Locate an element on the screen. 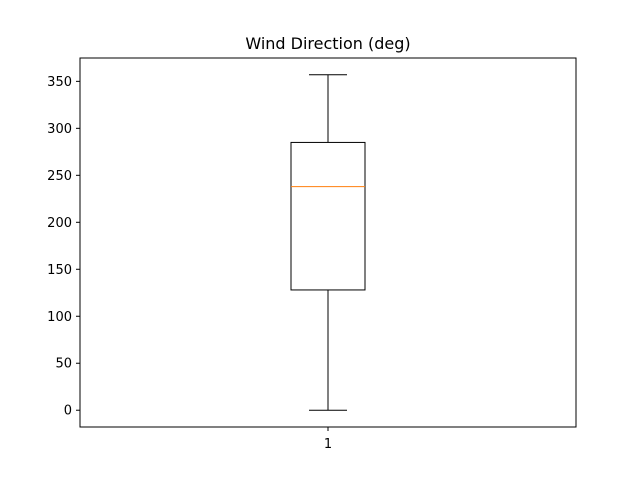 The image size is (640, 480). y-tick-label: 100 is located at coordinates (59, 317).